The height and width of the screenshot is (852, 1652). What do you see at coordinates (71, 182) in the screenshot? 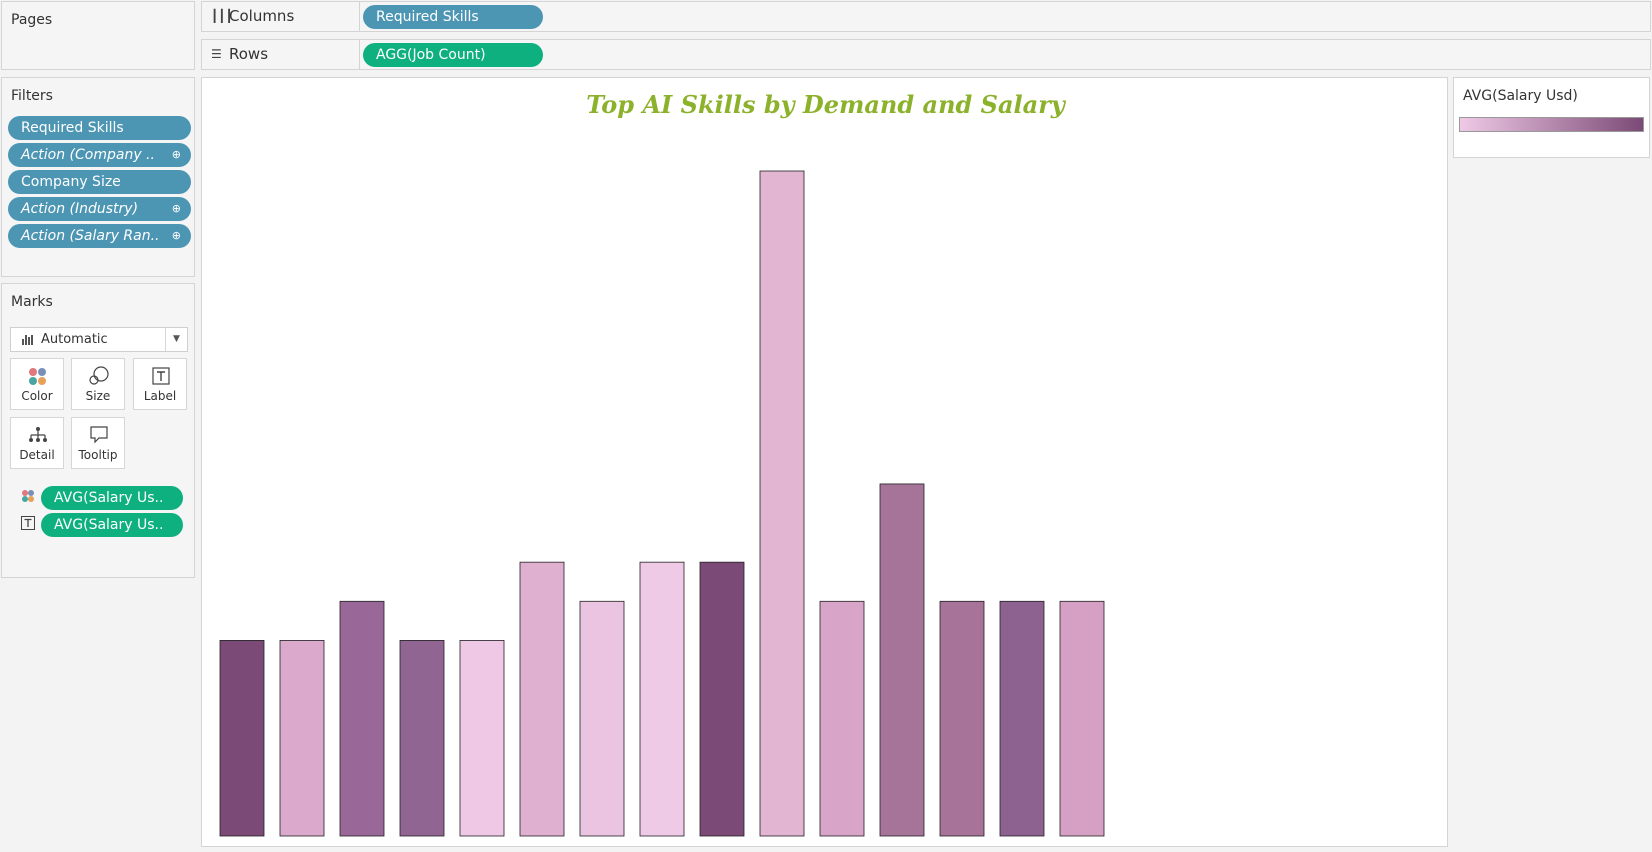
I see `filter-pill-label: Company Size` at bounding box center [71, 182].